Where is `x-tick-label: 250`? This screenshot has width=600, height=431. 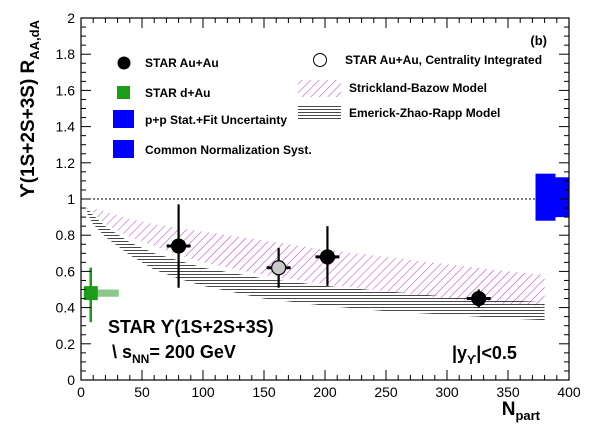 x-tick-label: 250 is located at coordinates (386, 392).